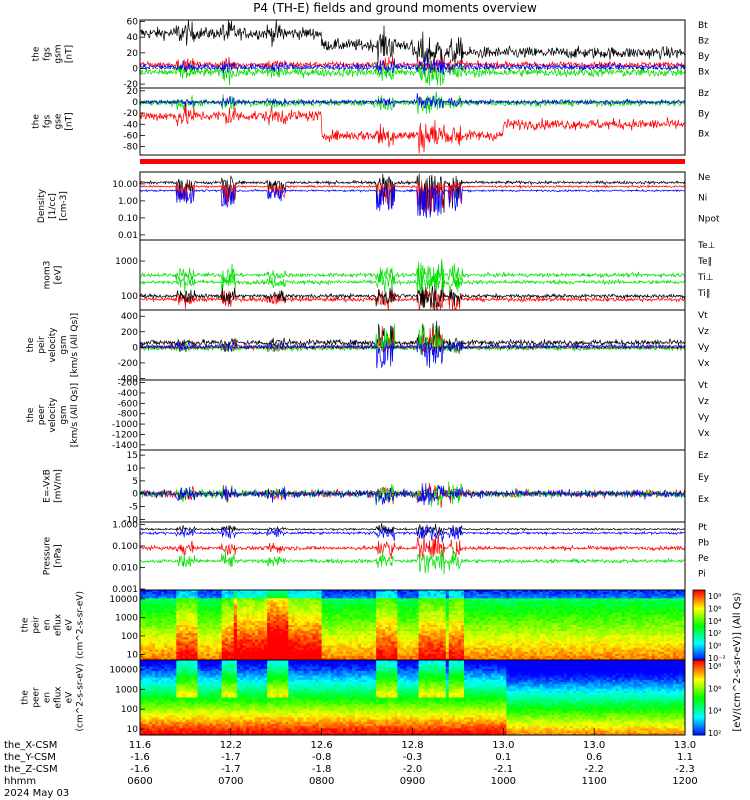 Image resolution: width=750 pixels, height=800 pixels. I want to click on y-axis-label: [1/cc], so click(53, 206).